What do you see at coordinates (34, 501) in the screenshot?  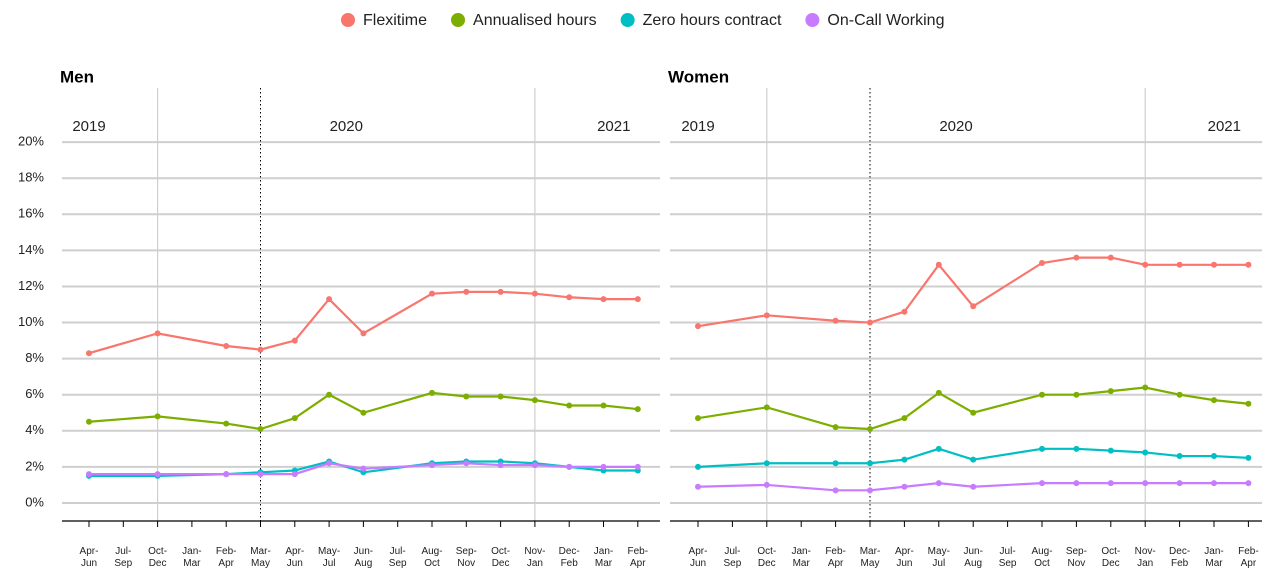 I see `y-tick-label: 0%` at bounding box center [34, 501].